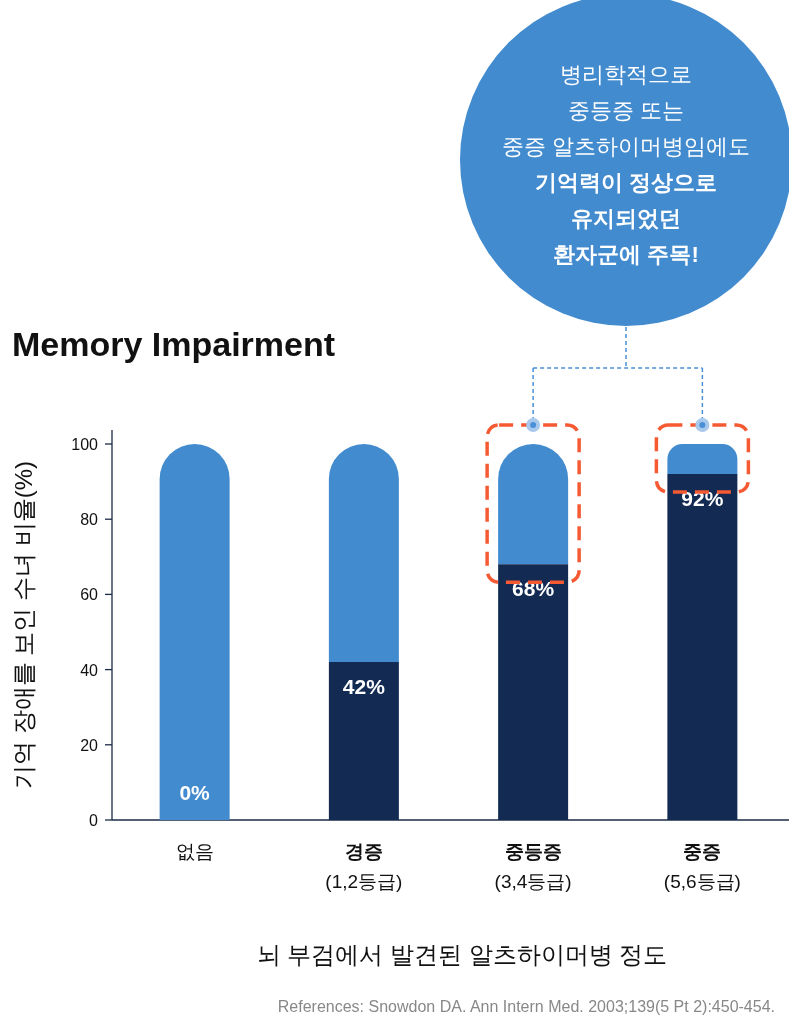 The width and height of the screenshot is (789, 1019). I want to click on chart-title: Memory Impairment, so click(174, 344).